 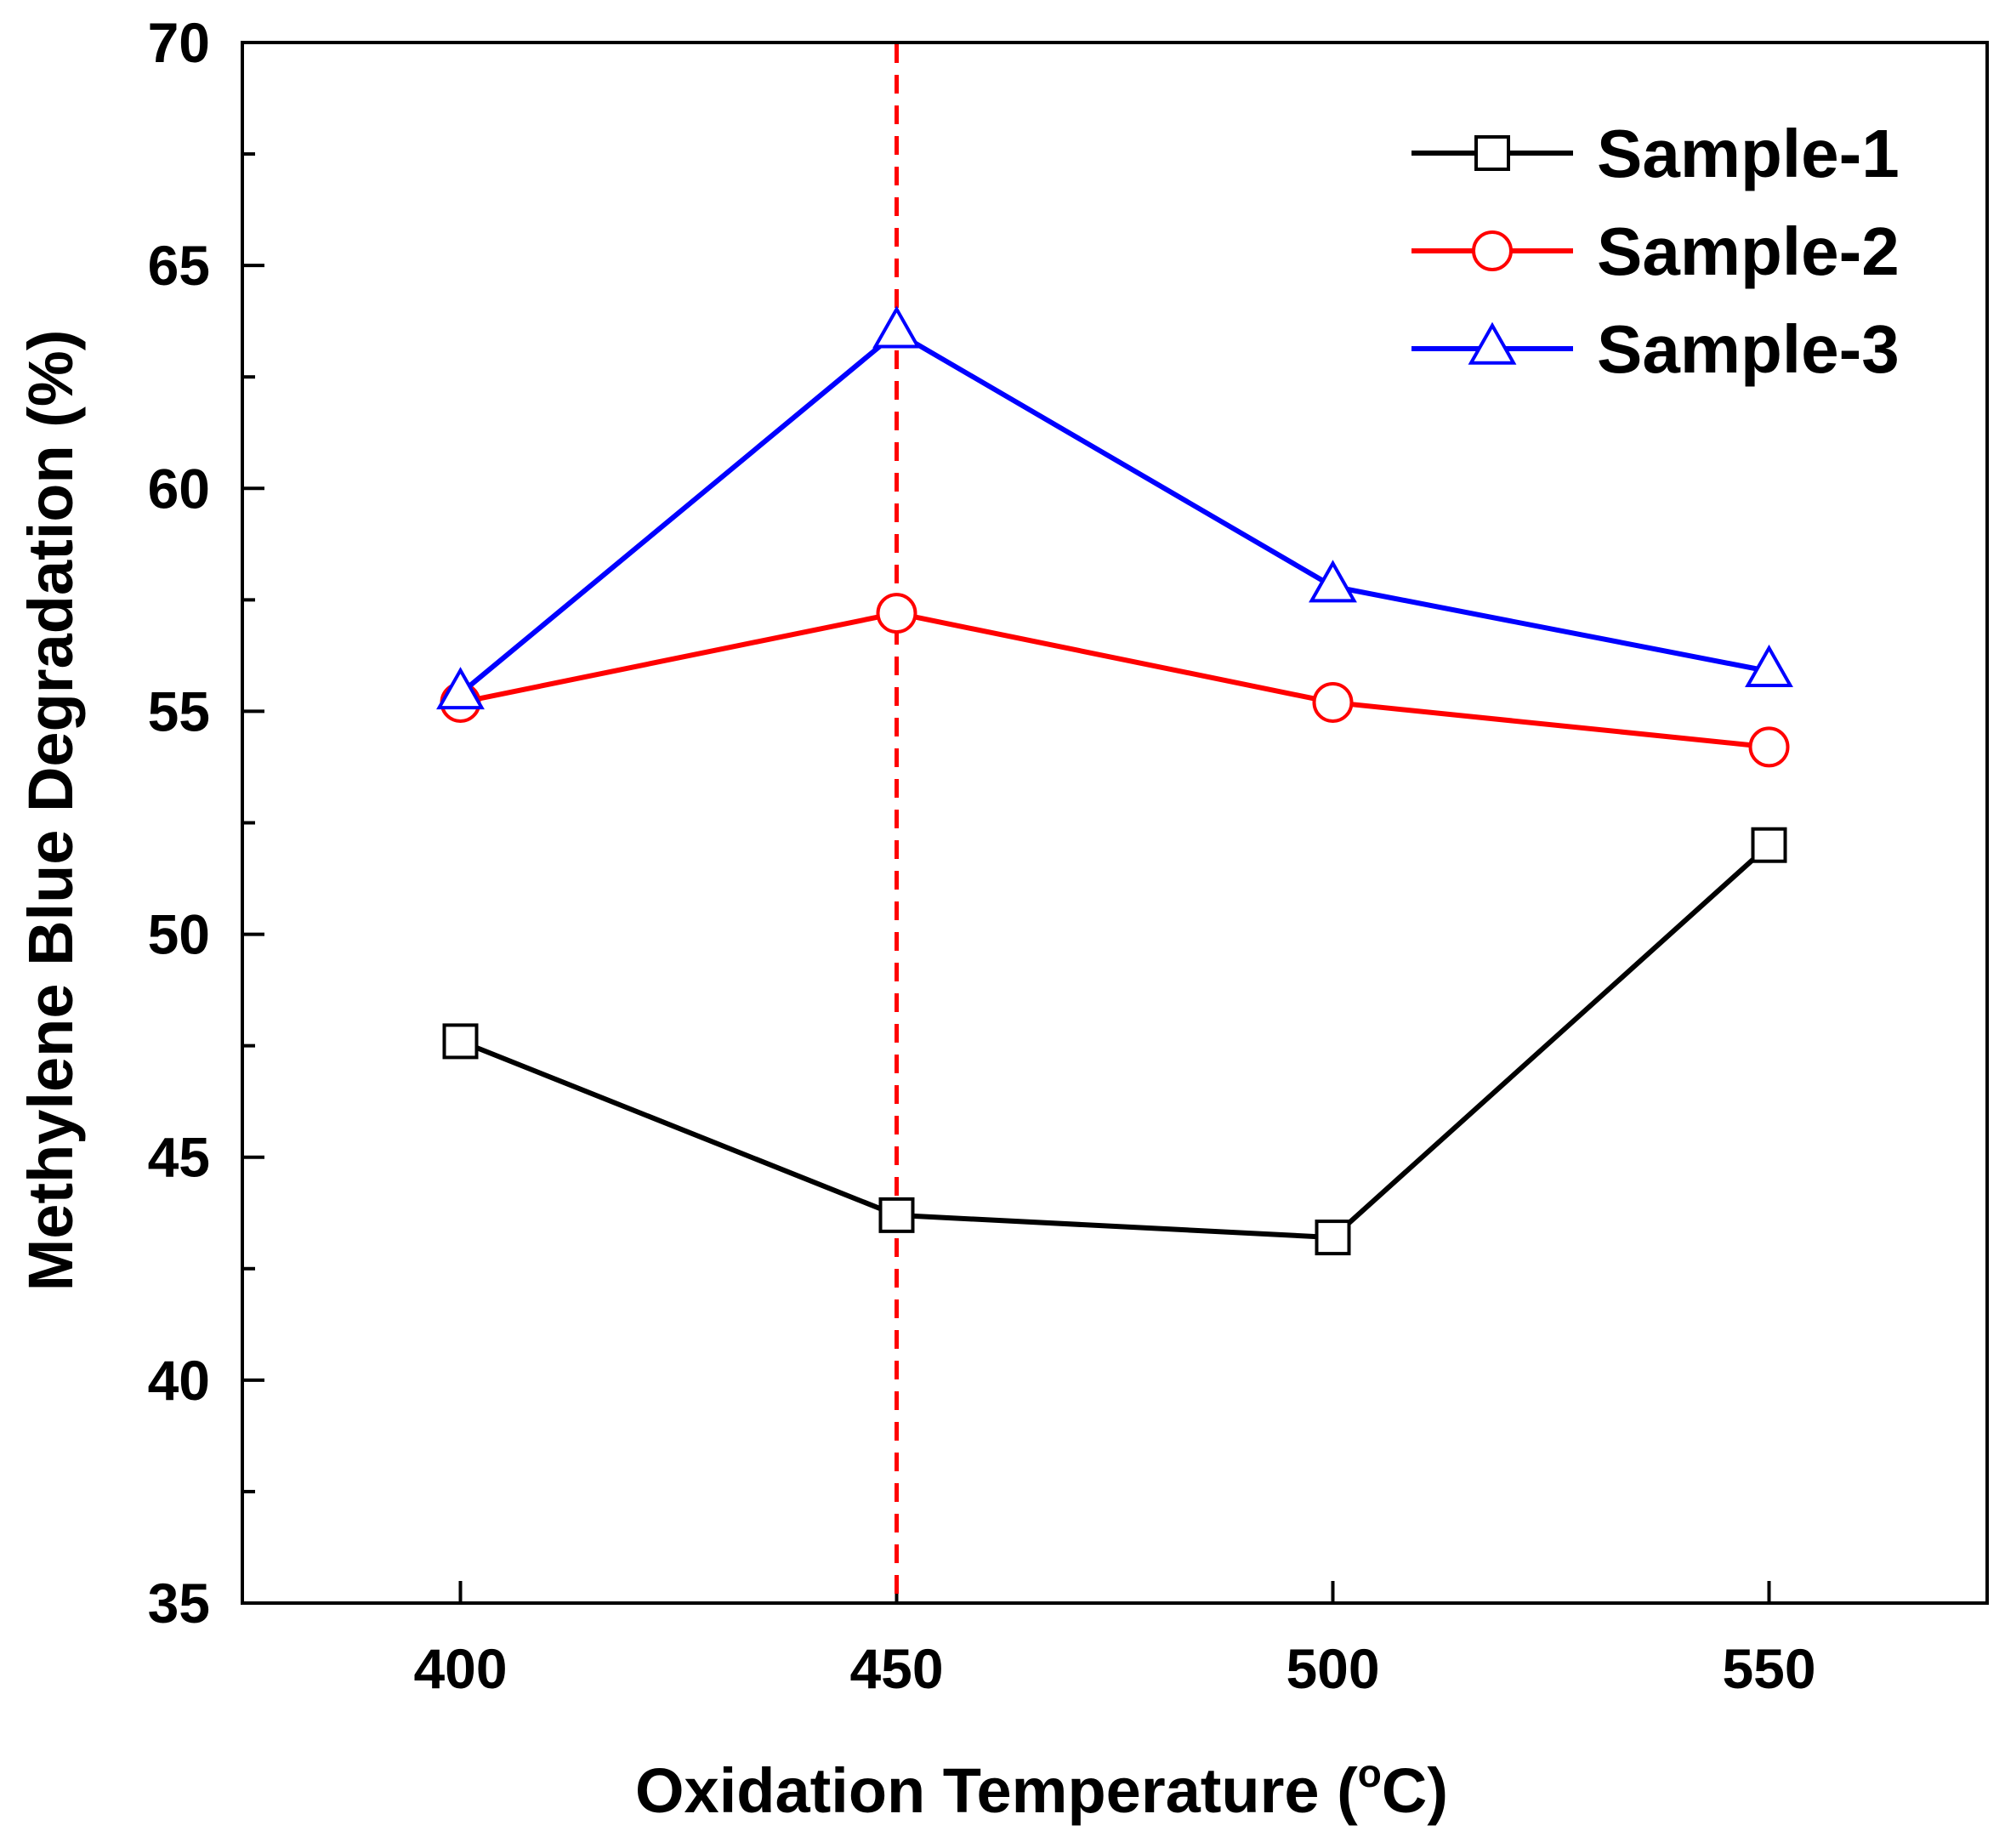 What do you see at coordinates (179, 1603) in the screenshot?
I see `y-tick-label: 35` at bounding box center [179, 1603].